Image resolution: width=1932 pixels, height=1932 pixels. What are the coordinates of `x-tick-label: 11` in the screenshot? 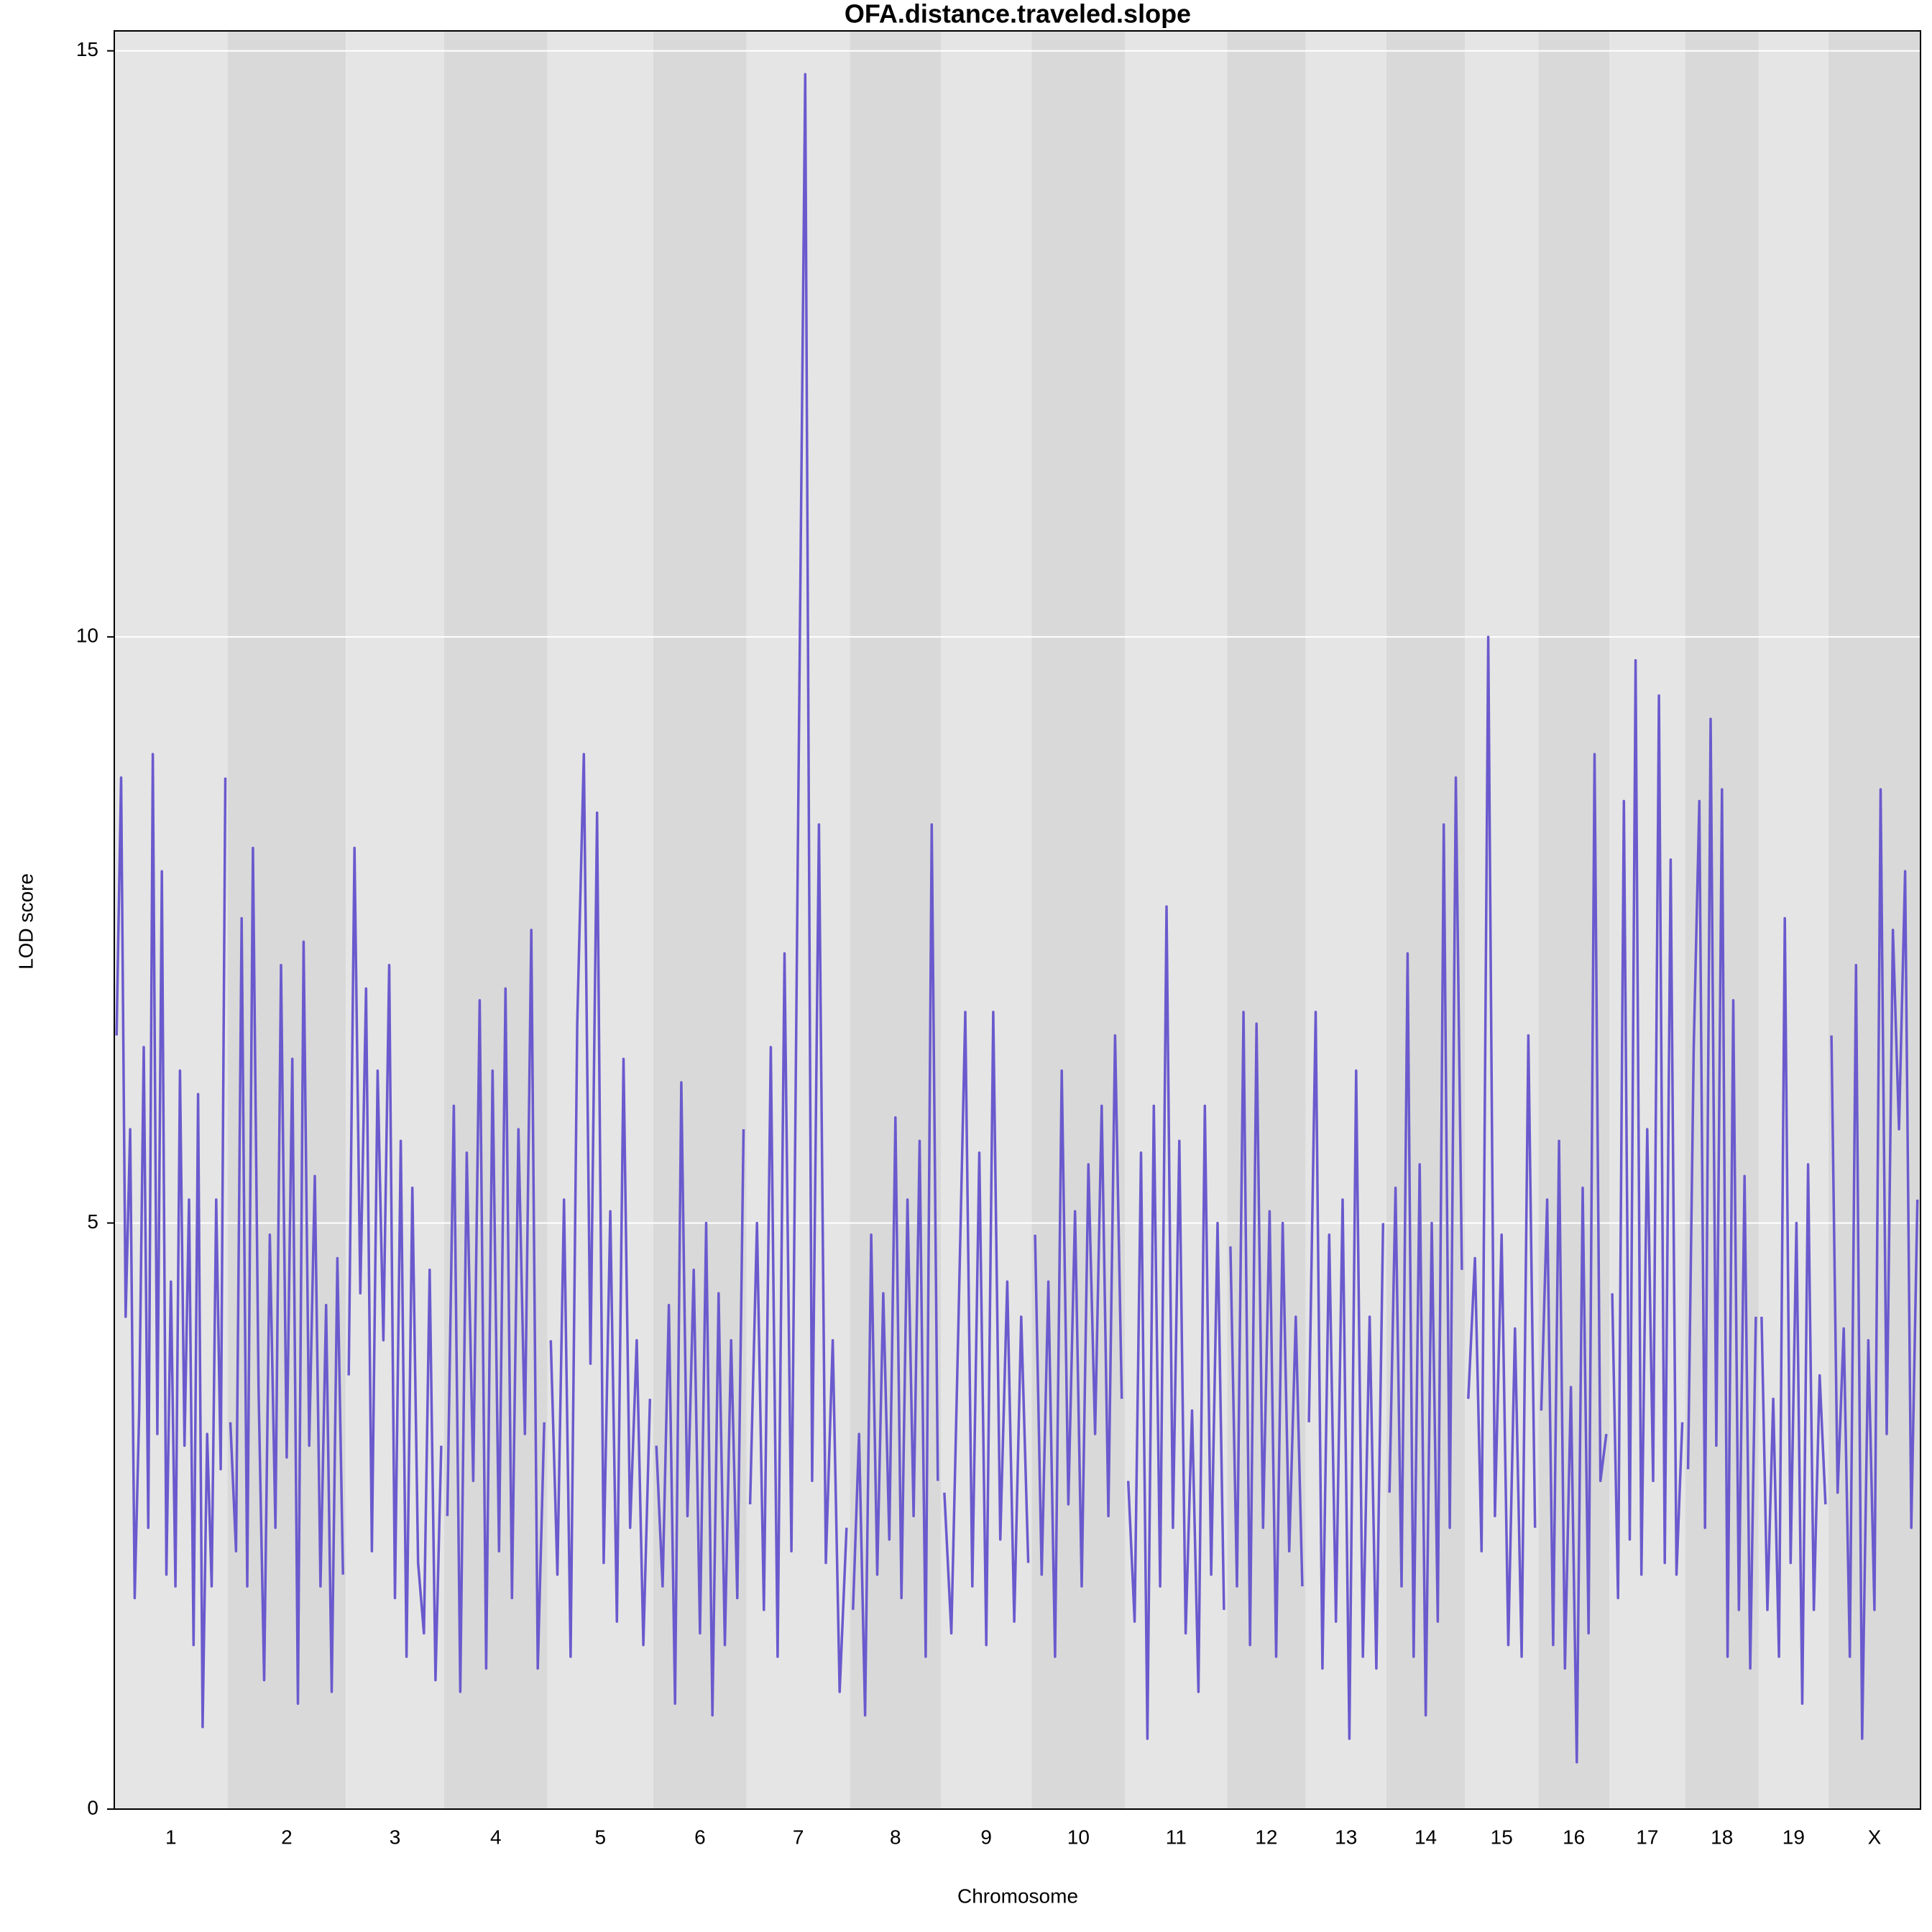 It's located at (1176, 1837).